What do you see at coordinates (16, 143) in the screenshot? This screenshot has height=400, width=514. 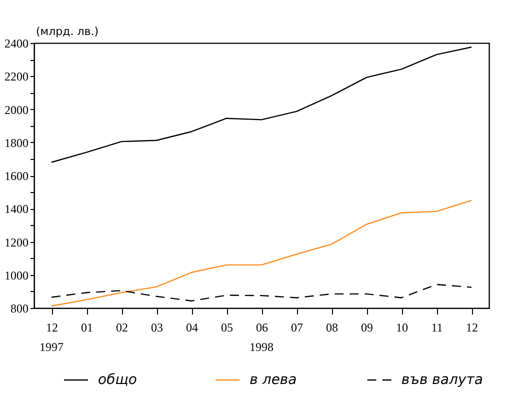 I see `y-tick-label: 1800` at bounding box center [16, 143].